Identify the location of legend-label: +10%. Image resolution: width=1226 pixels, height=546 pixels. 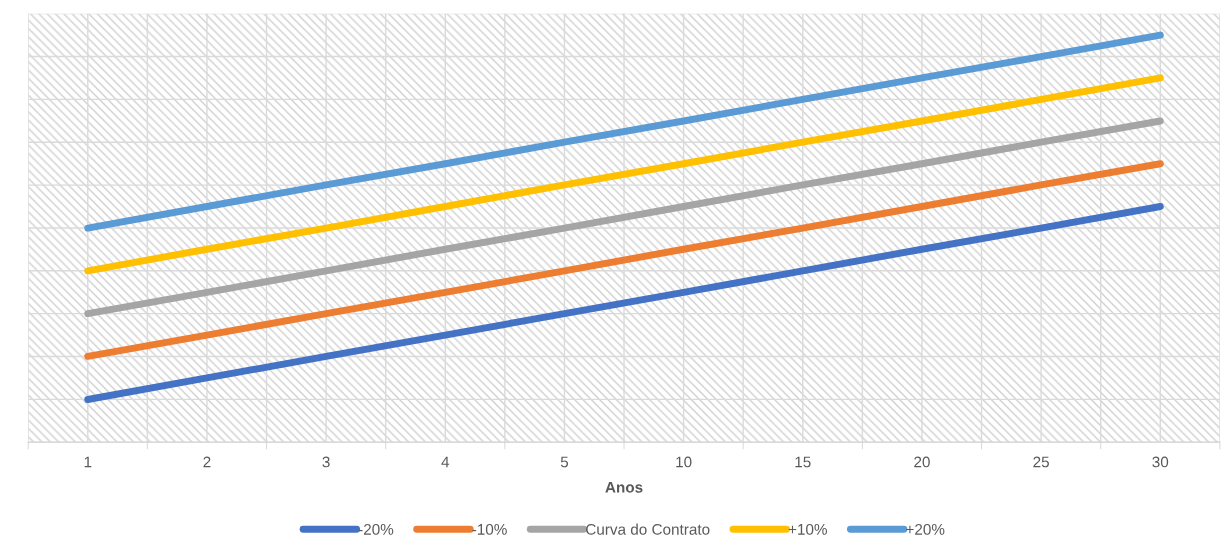
(807, 529).